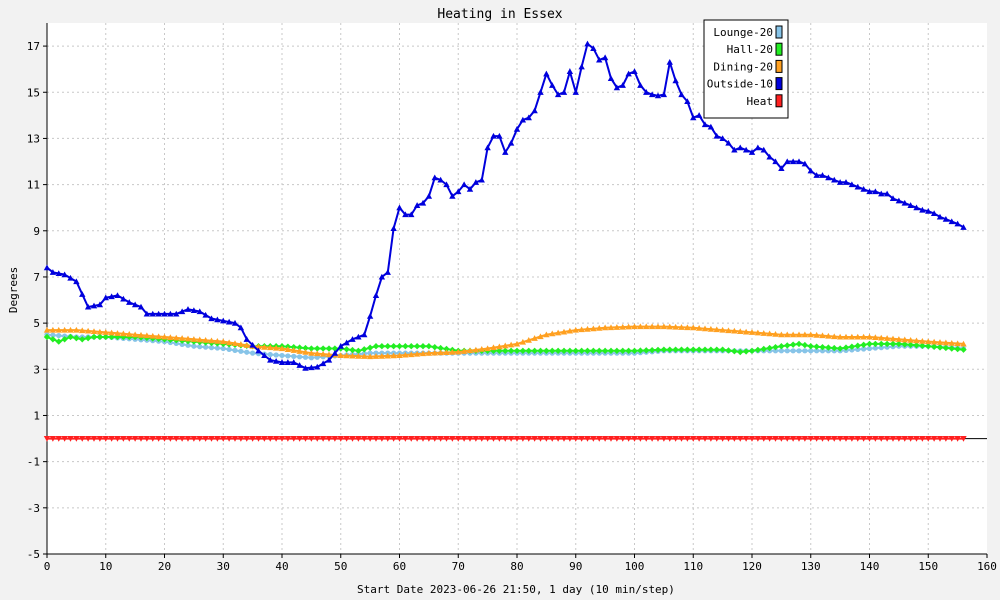 The image size is (1000, 600). I want to click on legend-label: Lounge-20, so click(743, 32).